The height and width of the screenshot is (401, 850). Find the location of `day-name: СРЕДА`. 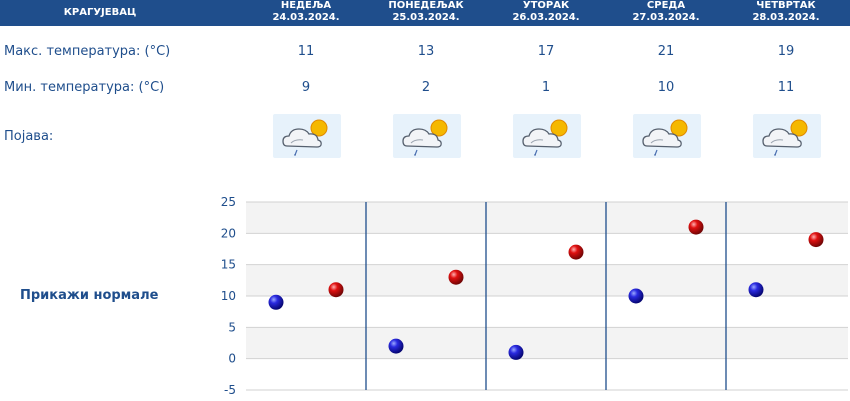

day-name: СРЕДА is located at coordinates (666, 5).